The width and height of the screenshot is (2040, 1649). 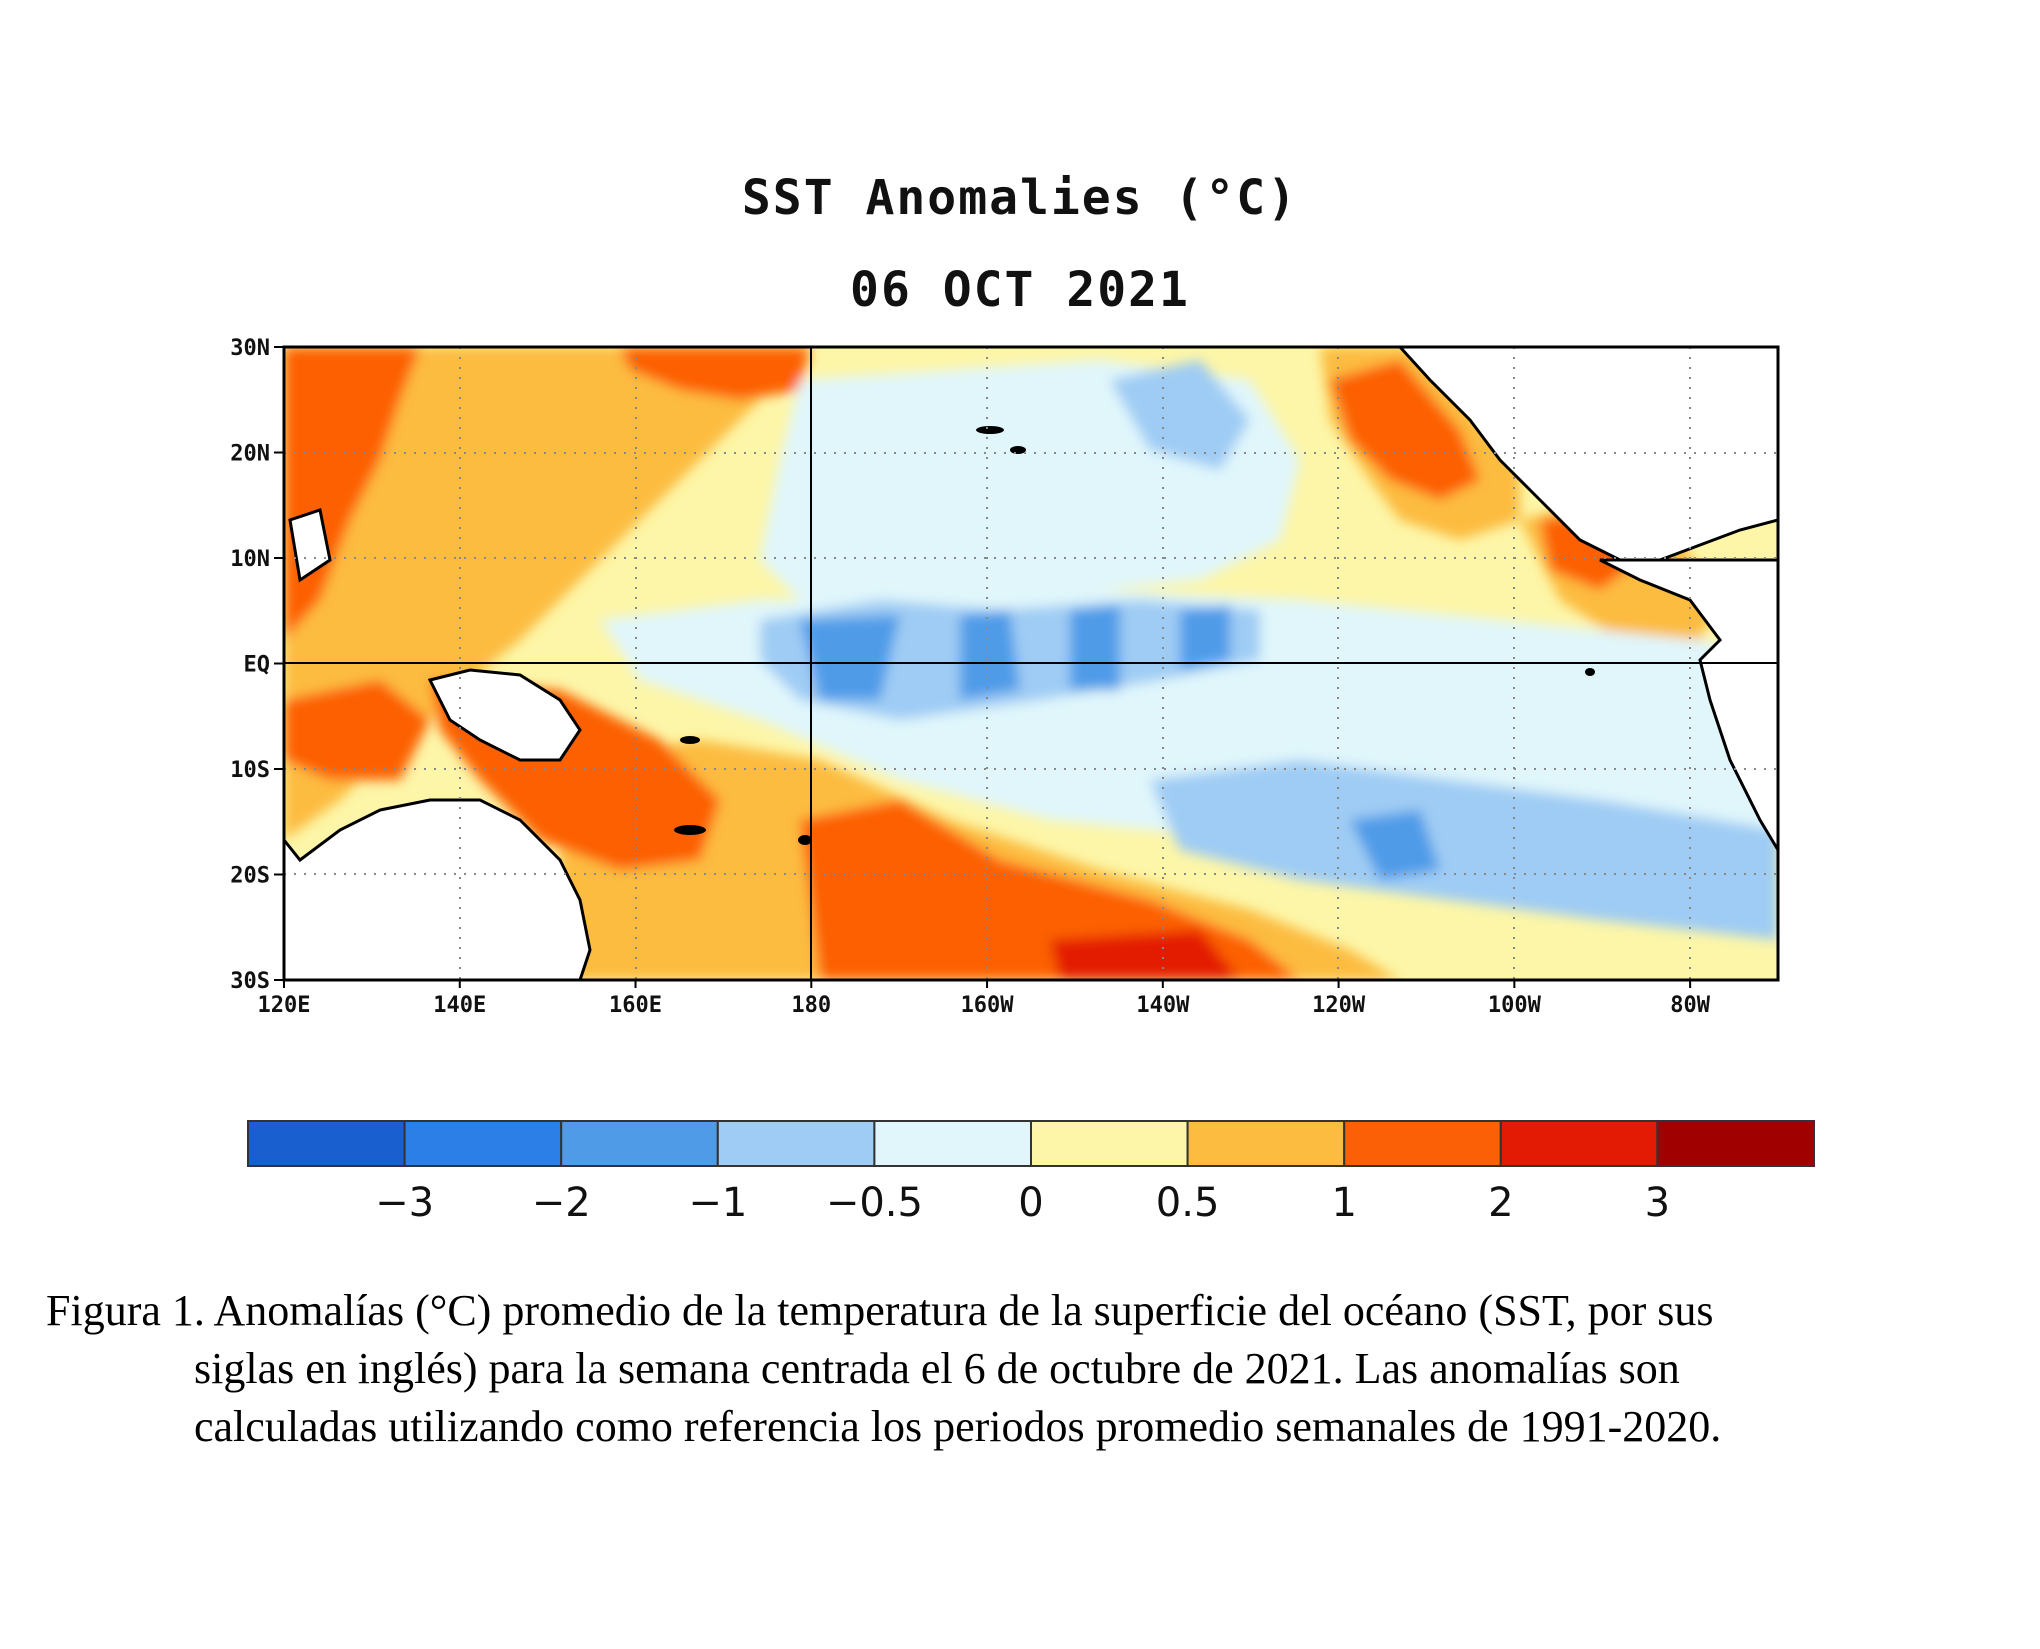 I want to click on colorbar-labels: −3 −2 −1 −0.5 0 0.5 1 2 3, so click(x=1022, y=1203).